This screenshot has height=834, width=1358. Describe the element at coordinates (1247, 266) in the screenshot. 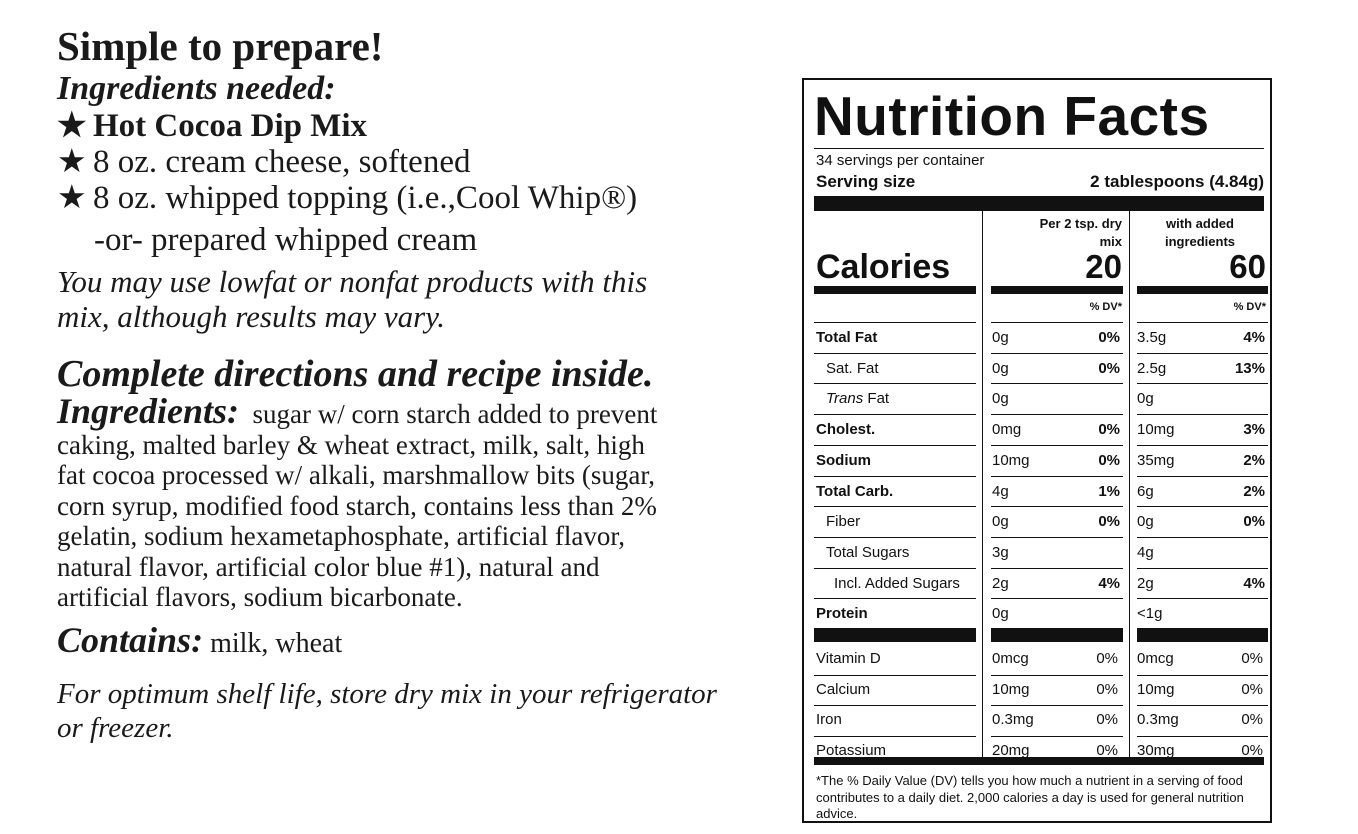

I see `calories-prepared: 60` at that location.